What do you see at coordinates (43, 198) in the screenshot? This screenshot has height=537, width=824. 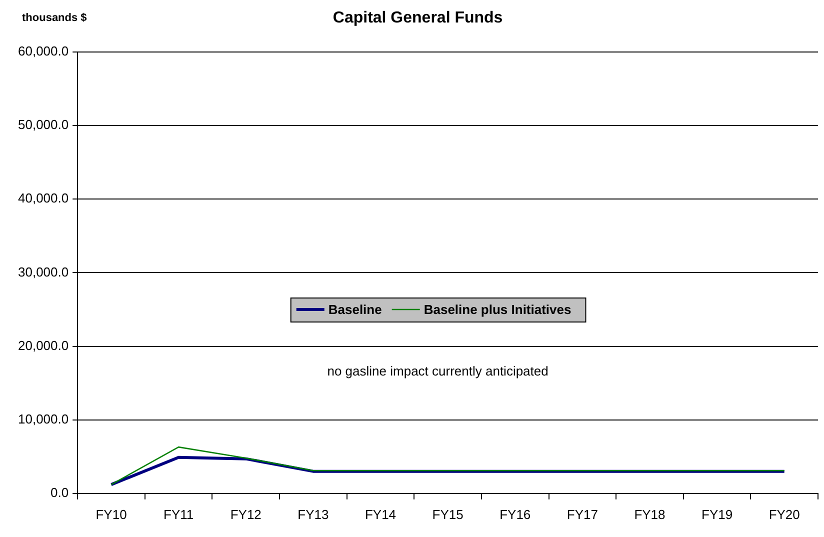 I see `y-tick-label: 40,000.0` at bounding box center [43, 198].